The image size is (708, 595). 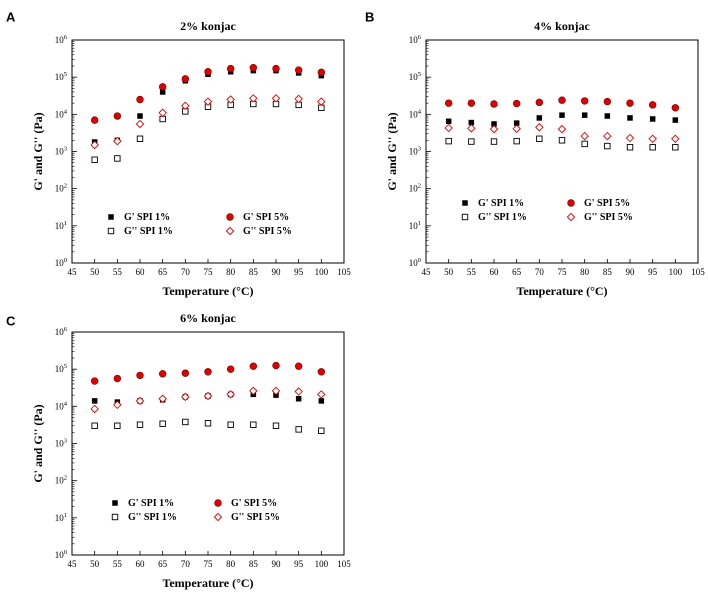 I want to click on panel-letter: A, so click(x=11, y=17).